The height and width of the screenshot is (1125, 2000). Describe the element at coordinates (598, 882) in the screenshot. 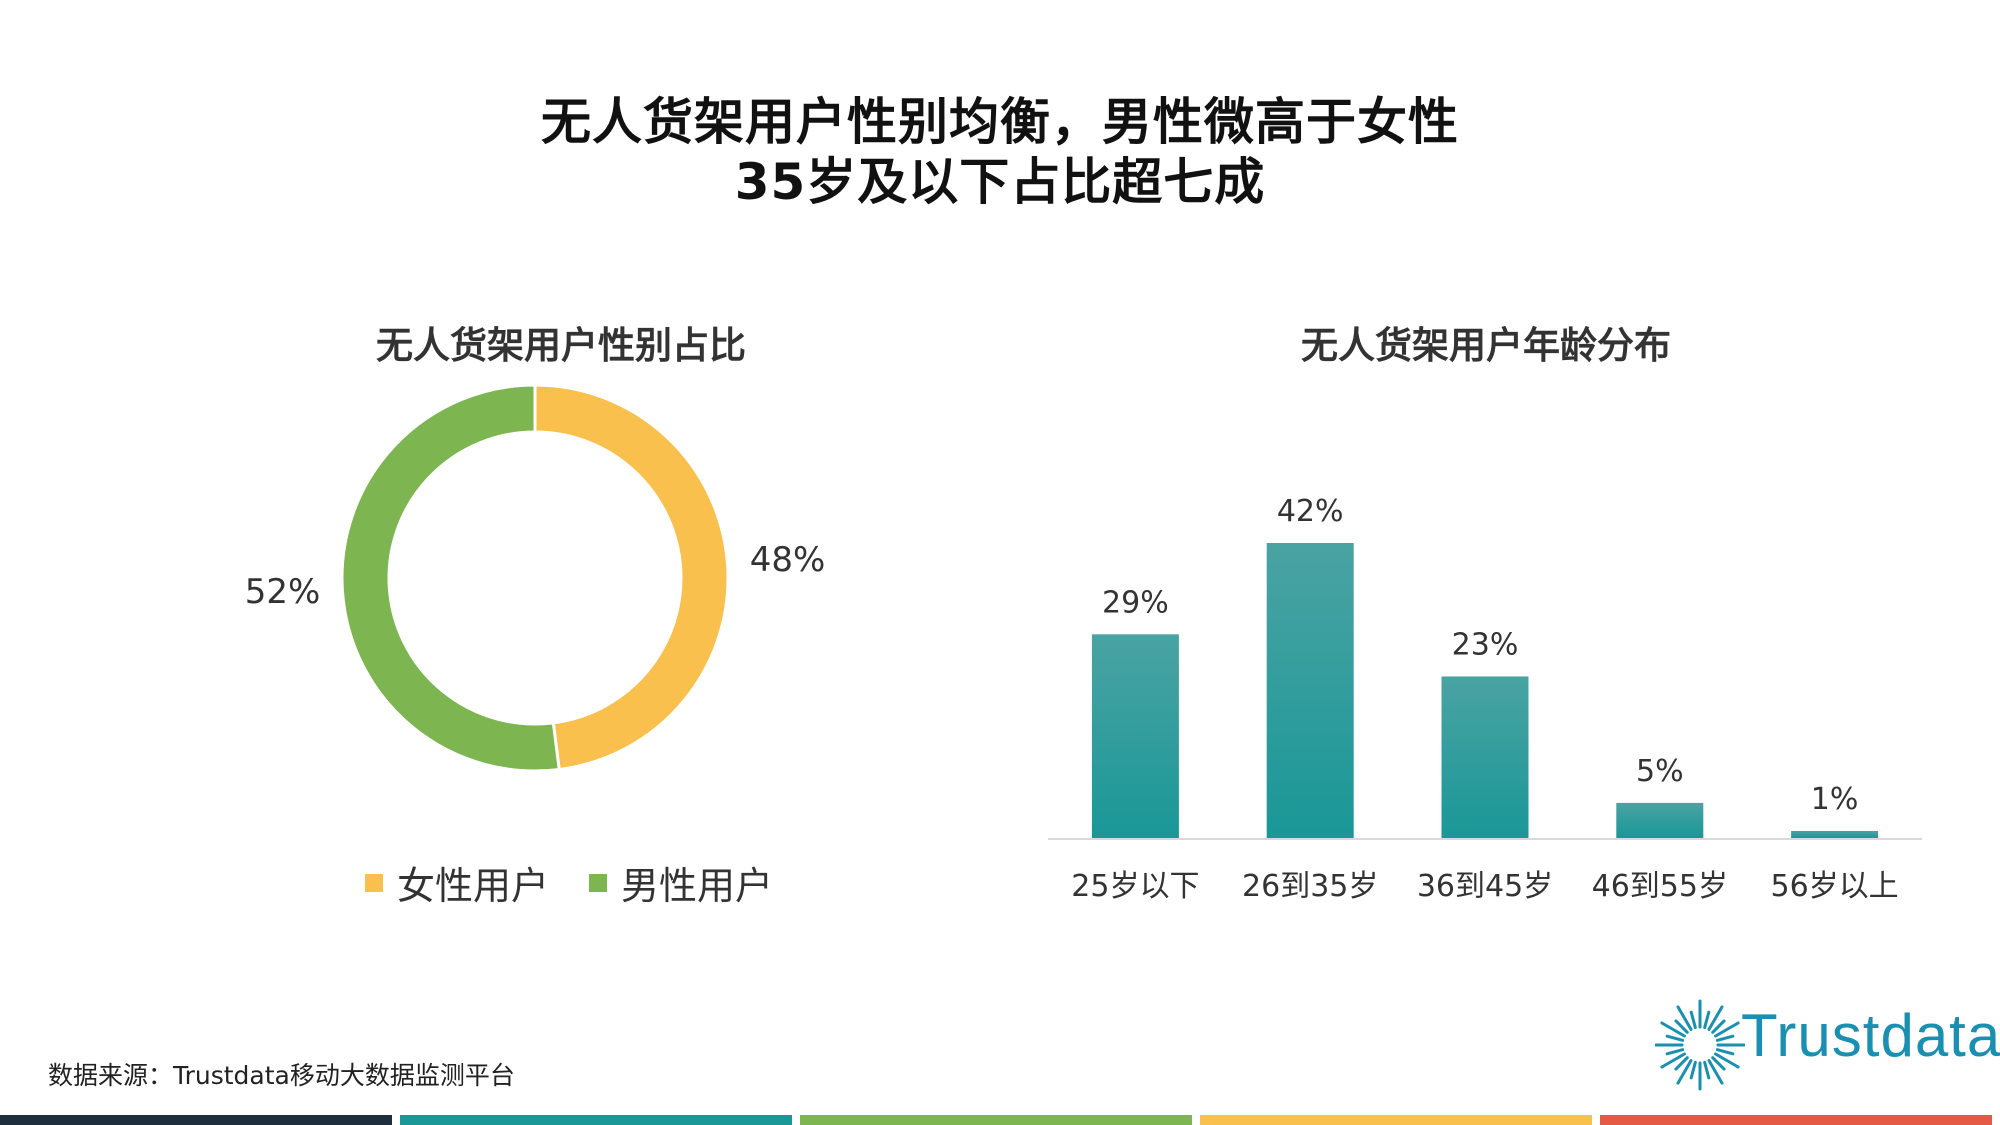

I see `legend-swatch-male` at that location.